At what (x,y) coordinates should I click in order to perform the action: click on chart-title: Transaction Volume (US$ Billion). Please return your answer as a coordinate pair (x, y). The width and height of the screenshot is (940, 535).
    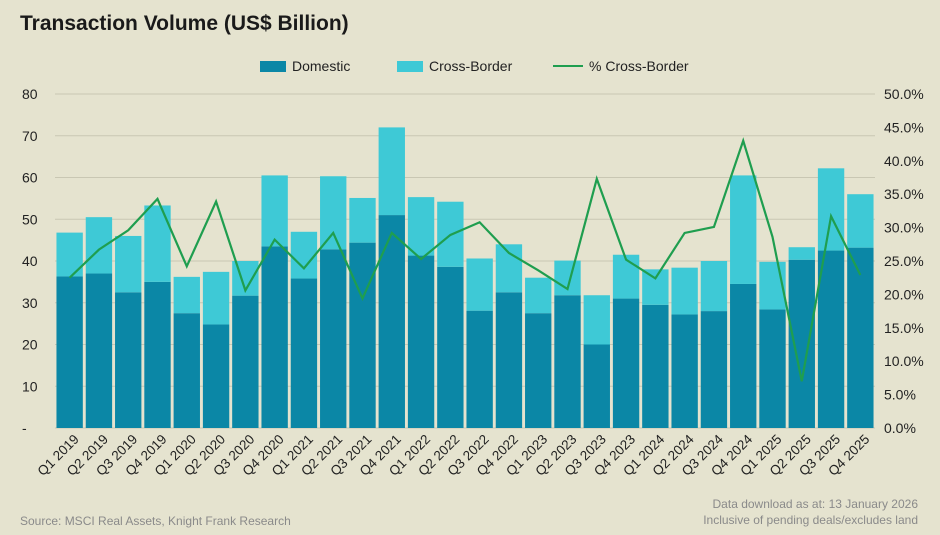
    Looking at the image, I should click on (184, 23).